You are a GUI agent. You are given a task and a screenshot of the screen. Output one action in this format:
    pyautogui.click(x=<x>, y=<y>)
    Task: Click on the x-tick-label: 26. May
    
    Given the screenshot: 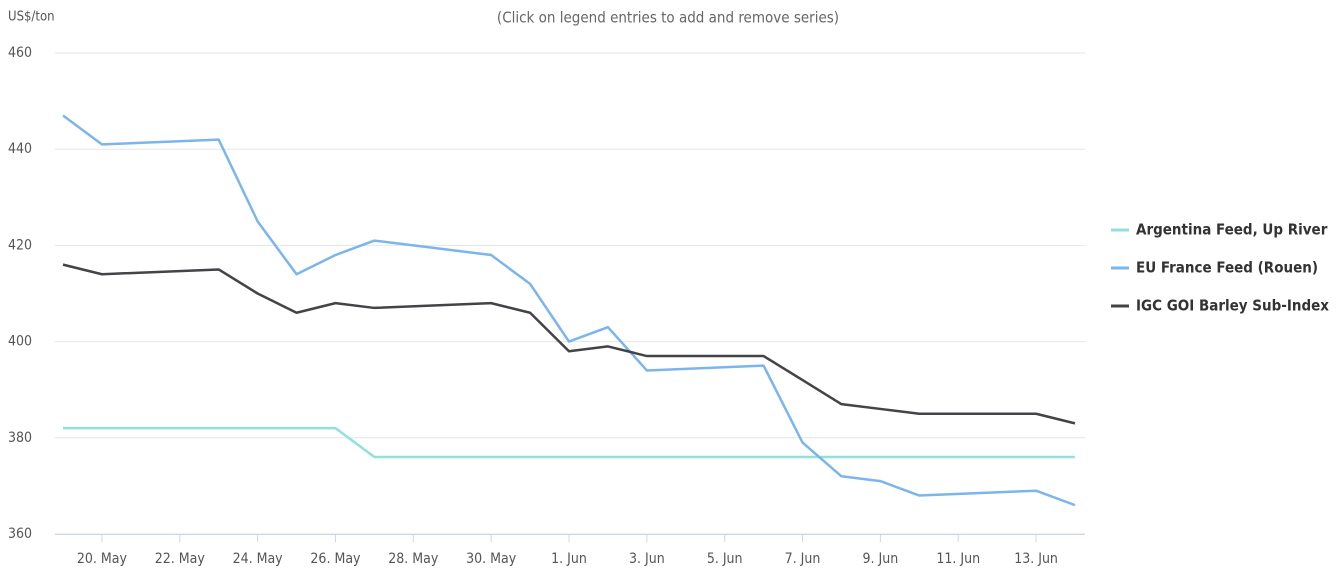 What is the action you would take?
    pyautogui.click(x=335, y=559)
    